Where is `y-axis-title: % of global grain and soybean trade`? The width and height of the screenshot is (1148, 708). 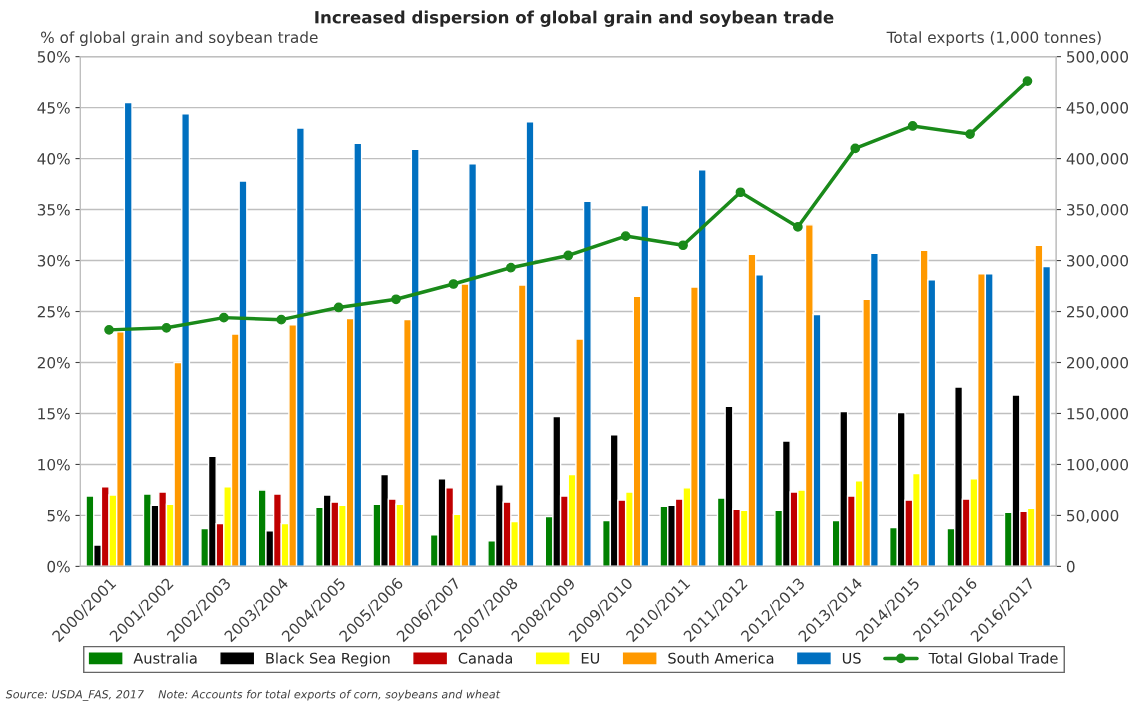 y-axis-title: % of global grain and soybean trade is located at coordinates (179, 39).